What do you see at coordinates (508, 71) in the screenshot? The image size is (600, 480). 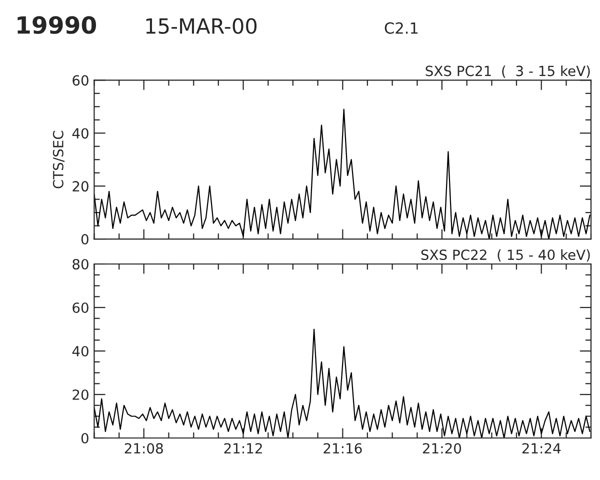 I see `chart-title: SXS PC21 ( 3 - 15 keV)` at bounding box center [508, 71].